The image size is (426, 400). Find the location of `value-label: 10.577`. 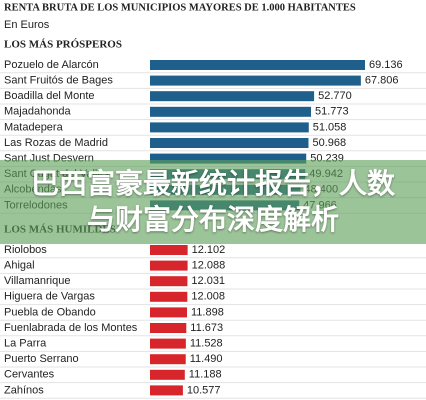

value-label: 10.577 is located at coordinates (204, 390).